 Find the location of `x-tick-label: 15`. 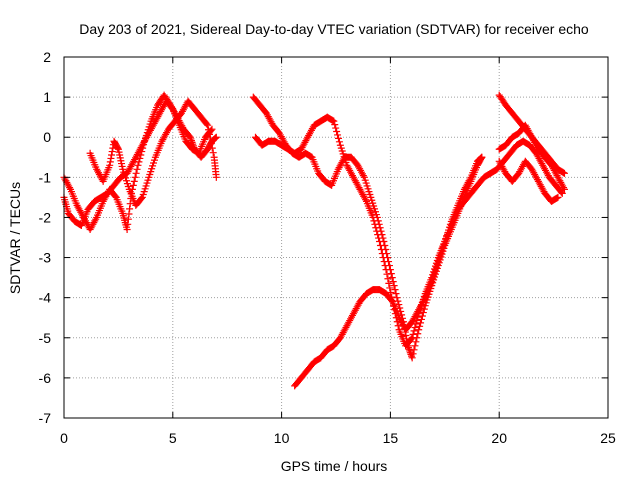

x-tick-label: 15 is located at coordinates (391, 438).